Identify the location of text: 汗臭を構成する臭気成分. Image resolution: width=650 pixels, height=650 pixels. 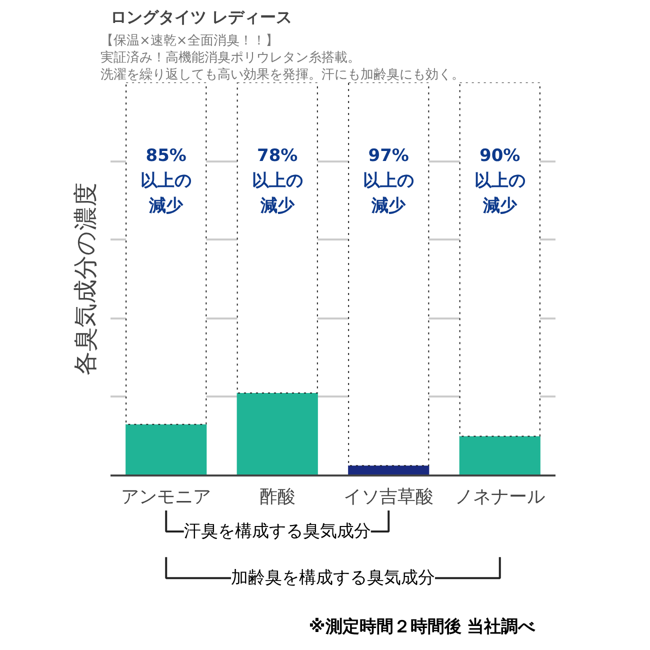
(277, 532).